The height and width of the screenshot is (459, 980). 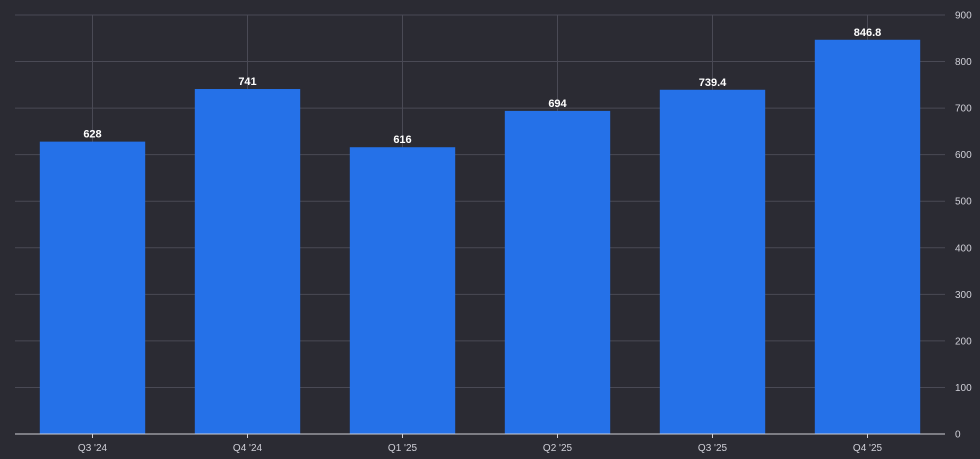 I want to click on bar-value-label: 739.4, so click(x=713, y=83).